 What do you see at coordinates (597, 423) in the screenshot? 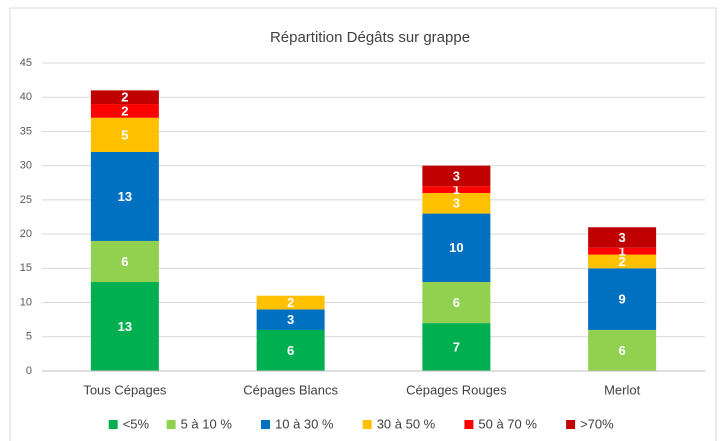
I see `legend-label: >70%` at bounding box center [597, 423].